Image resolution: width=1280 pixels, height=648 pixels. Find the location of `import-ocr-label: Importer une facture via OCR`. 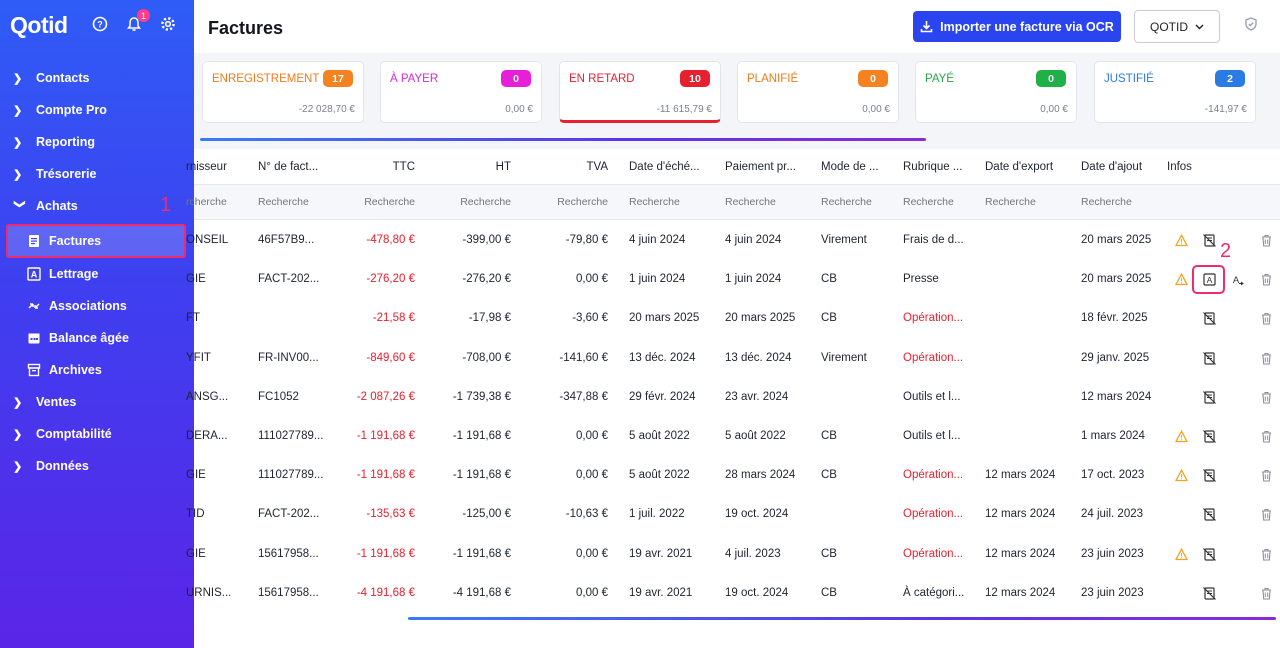

import-ocr-label: Importer une facture via OCR is located at coordinates (1027, 26).